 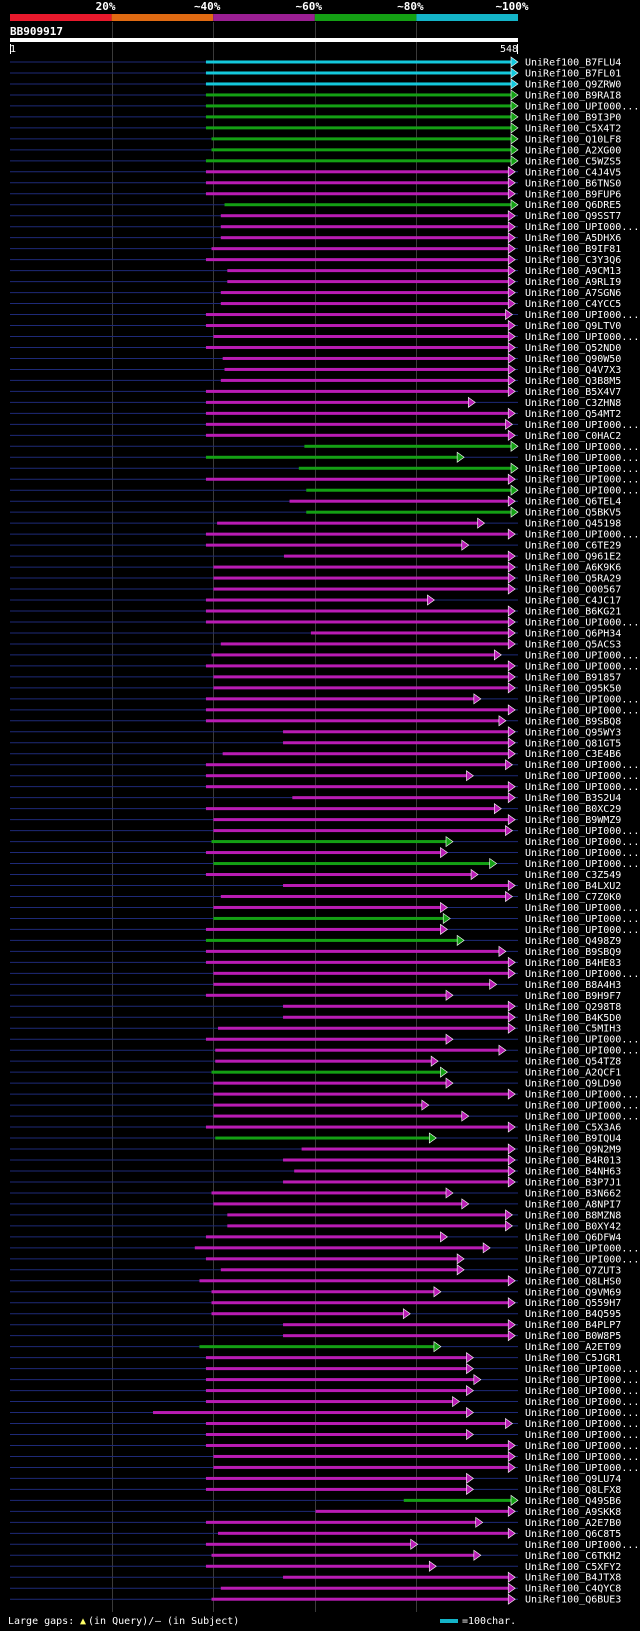 What do you see at coordinates (315, 380) in the screenshot?
I see `hit-row: UniRef100_Q3B8M5` at bounding box center [315, 380].